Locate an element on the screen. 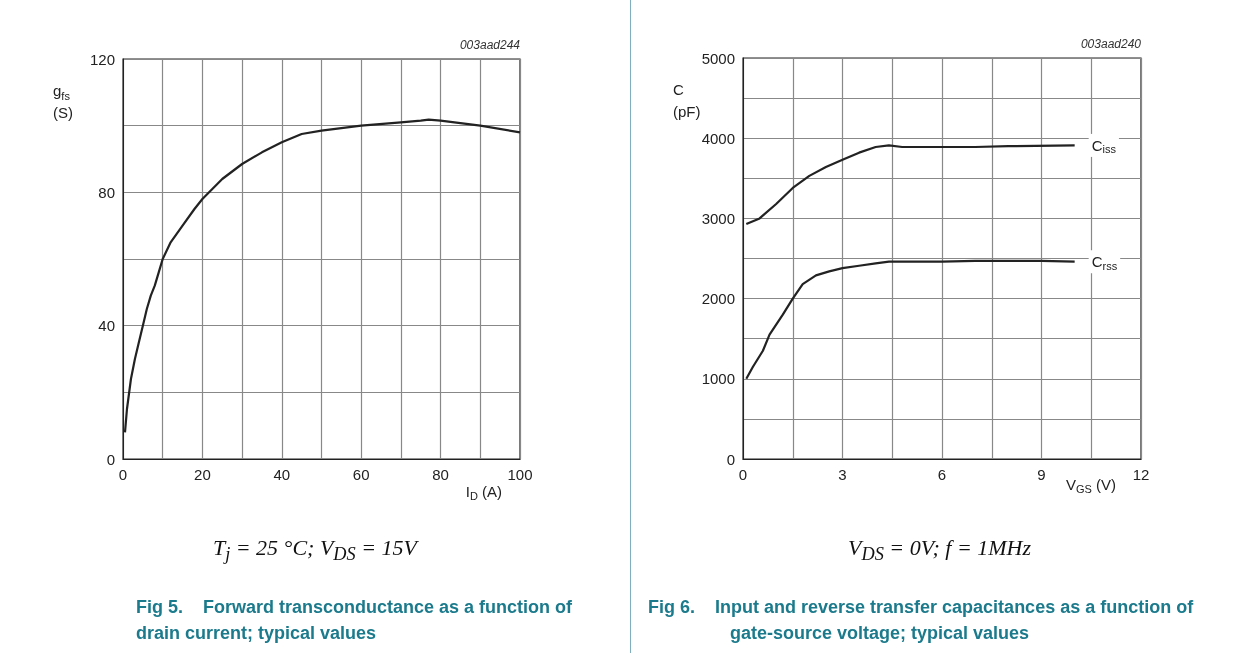 The height and width of the screenshot is (653, 1247). y-tick-label: 4000 is located at coordinates (718, 138).